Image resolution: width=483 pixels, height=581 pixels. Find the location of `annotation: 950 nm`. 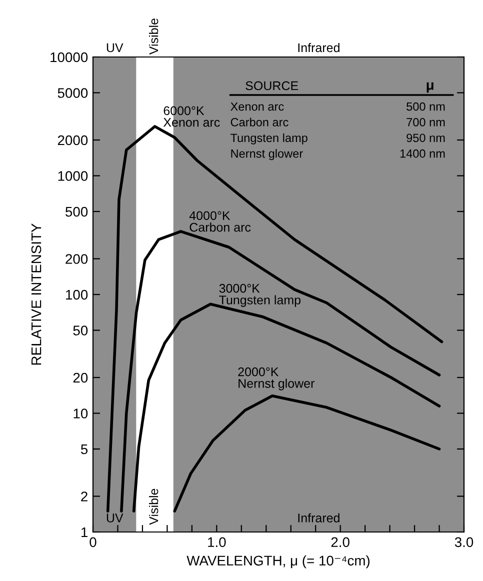

annotation: 950 nm is located at coordinates (425, 138).